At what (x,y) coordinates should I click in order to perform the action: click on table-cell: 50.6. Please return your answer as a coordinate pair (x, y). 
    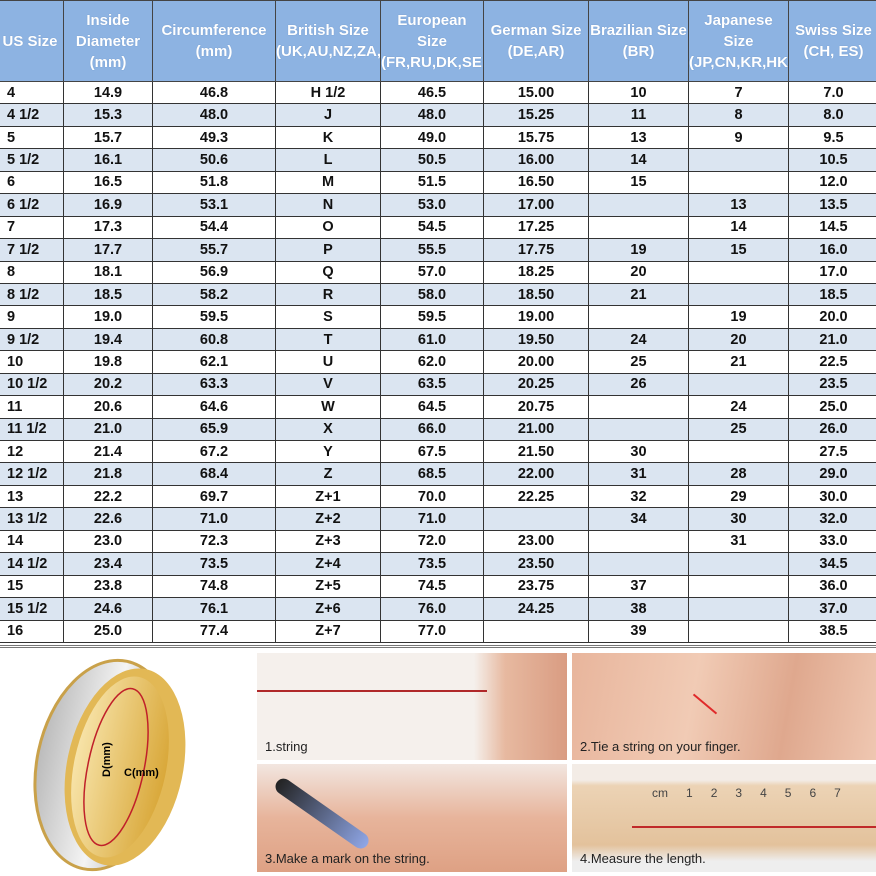
    Looking at the image, I should click on (214, 160).